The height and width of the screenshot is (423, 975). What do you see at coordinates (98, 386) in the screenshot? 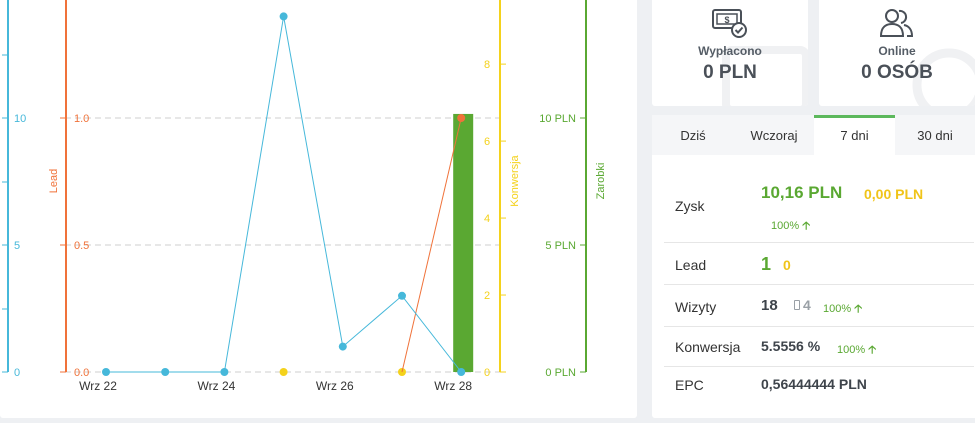
I see `x-tick-label: Wrz 22` at bounding box center [98, 386].